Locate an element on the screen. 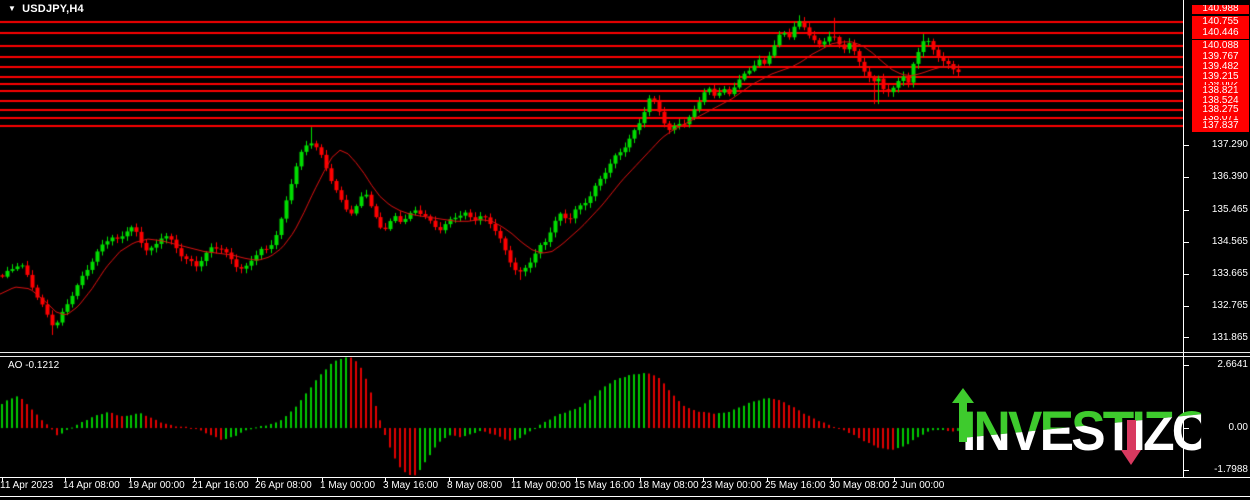 This screenshot has height=500, width=1250. date-axis-label: 11 Apr 2023 is located at coordinates (27, 485).